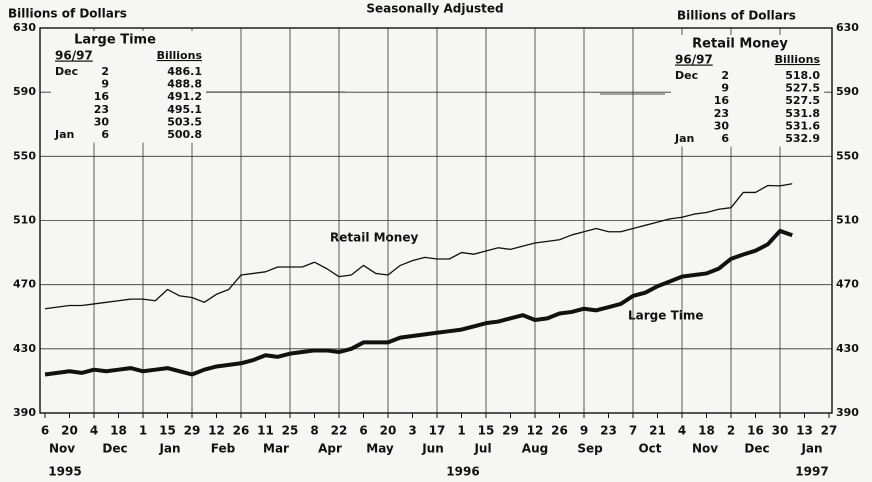  What do you see at coordinates (184, 134) in the screenshot?
I see `table-cell: 500.8` at bounding box center [184, 134].